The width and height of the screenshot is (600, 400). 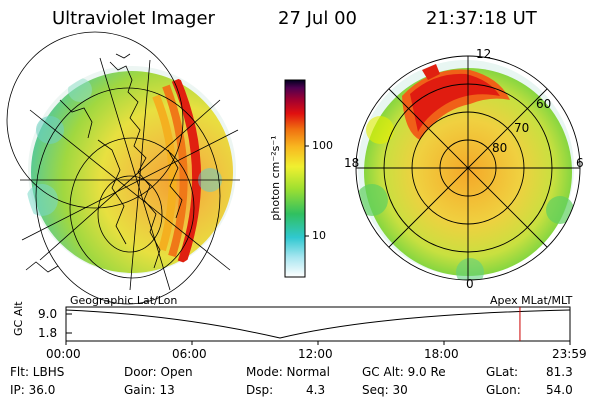 I want to click on colorbar-unit-label: photon cm⁻²s⁻¹, so click(x=275, y=178).